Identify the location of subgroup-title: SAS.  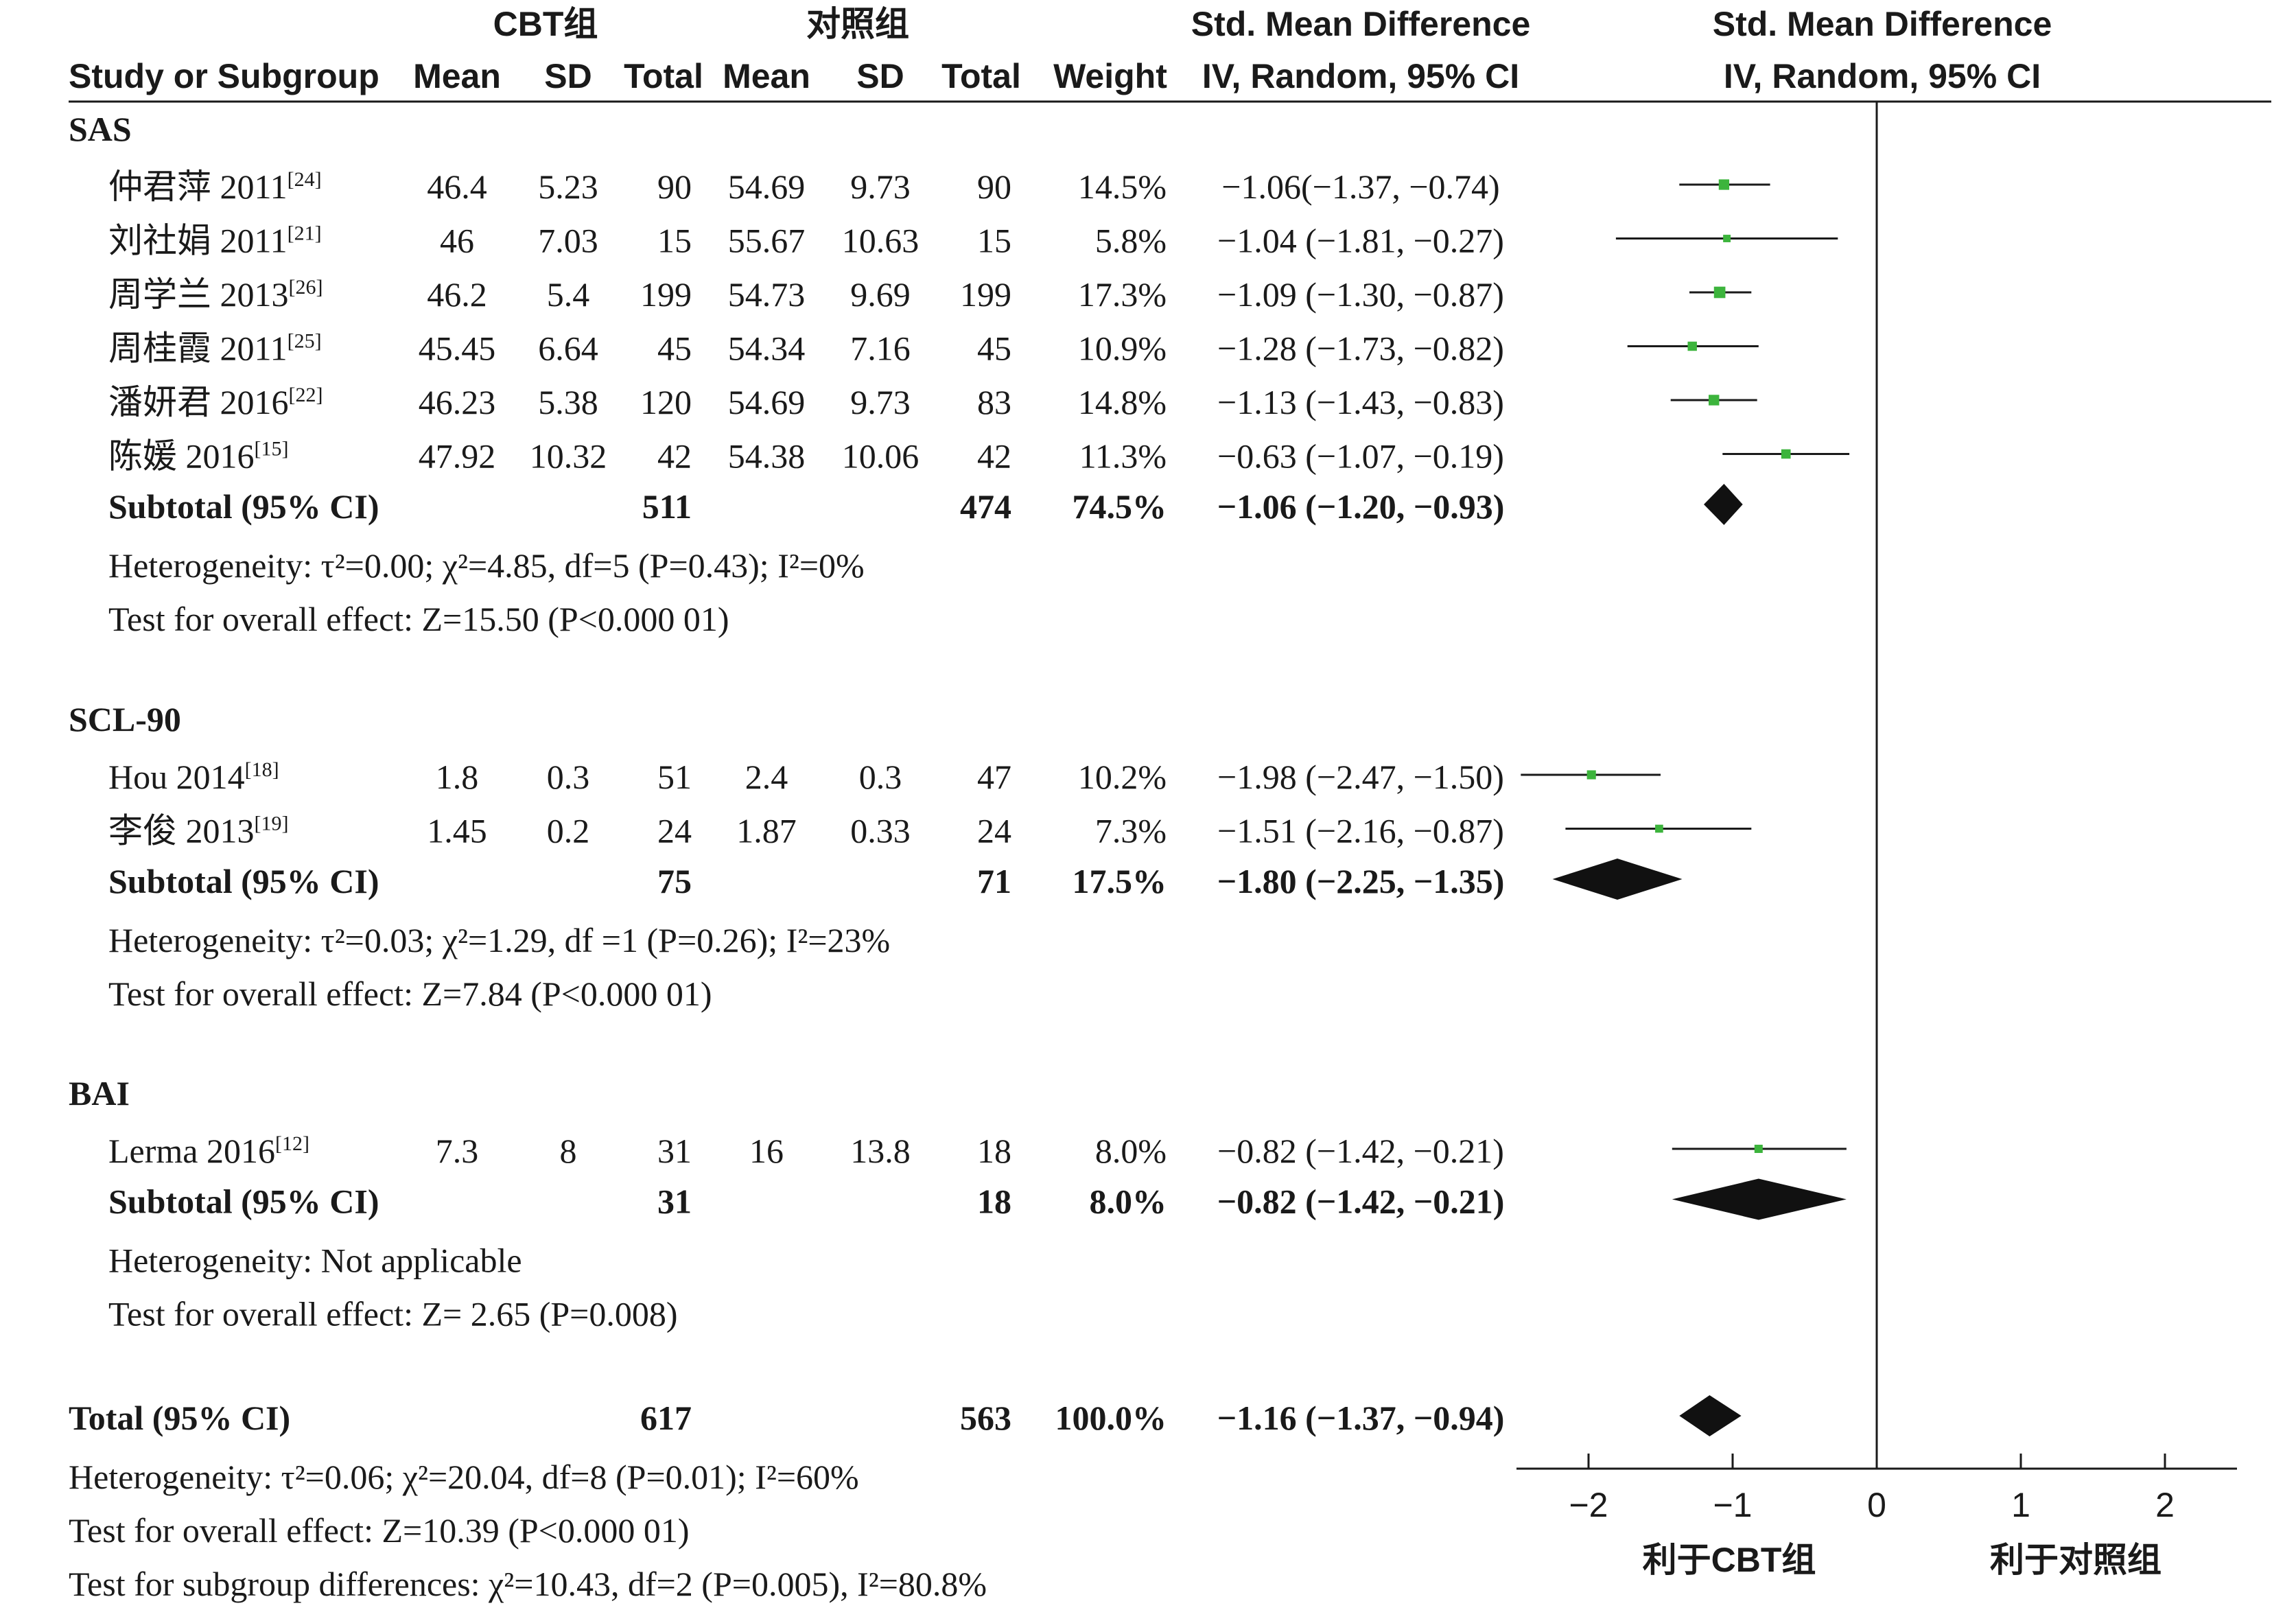
(101, 129).